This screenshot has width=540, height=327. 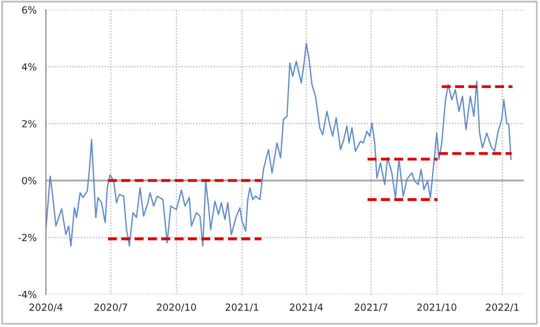 I want to click on x-tick-label: 2020/10, so click(x=176, y=308).